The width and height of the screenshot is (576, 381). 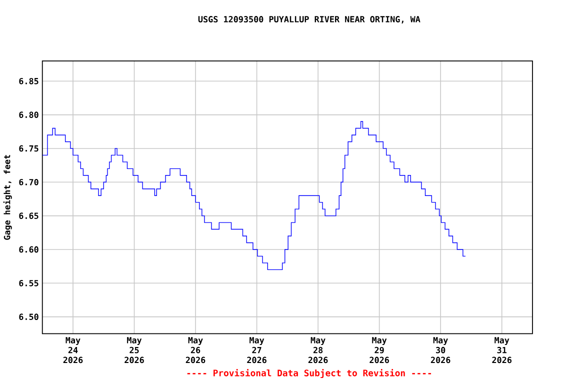 What do you see at coordinates (379, 349) in the screenshot?
I see `x-tick-label: May 29 2026` at bounding box center [379, 349].